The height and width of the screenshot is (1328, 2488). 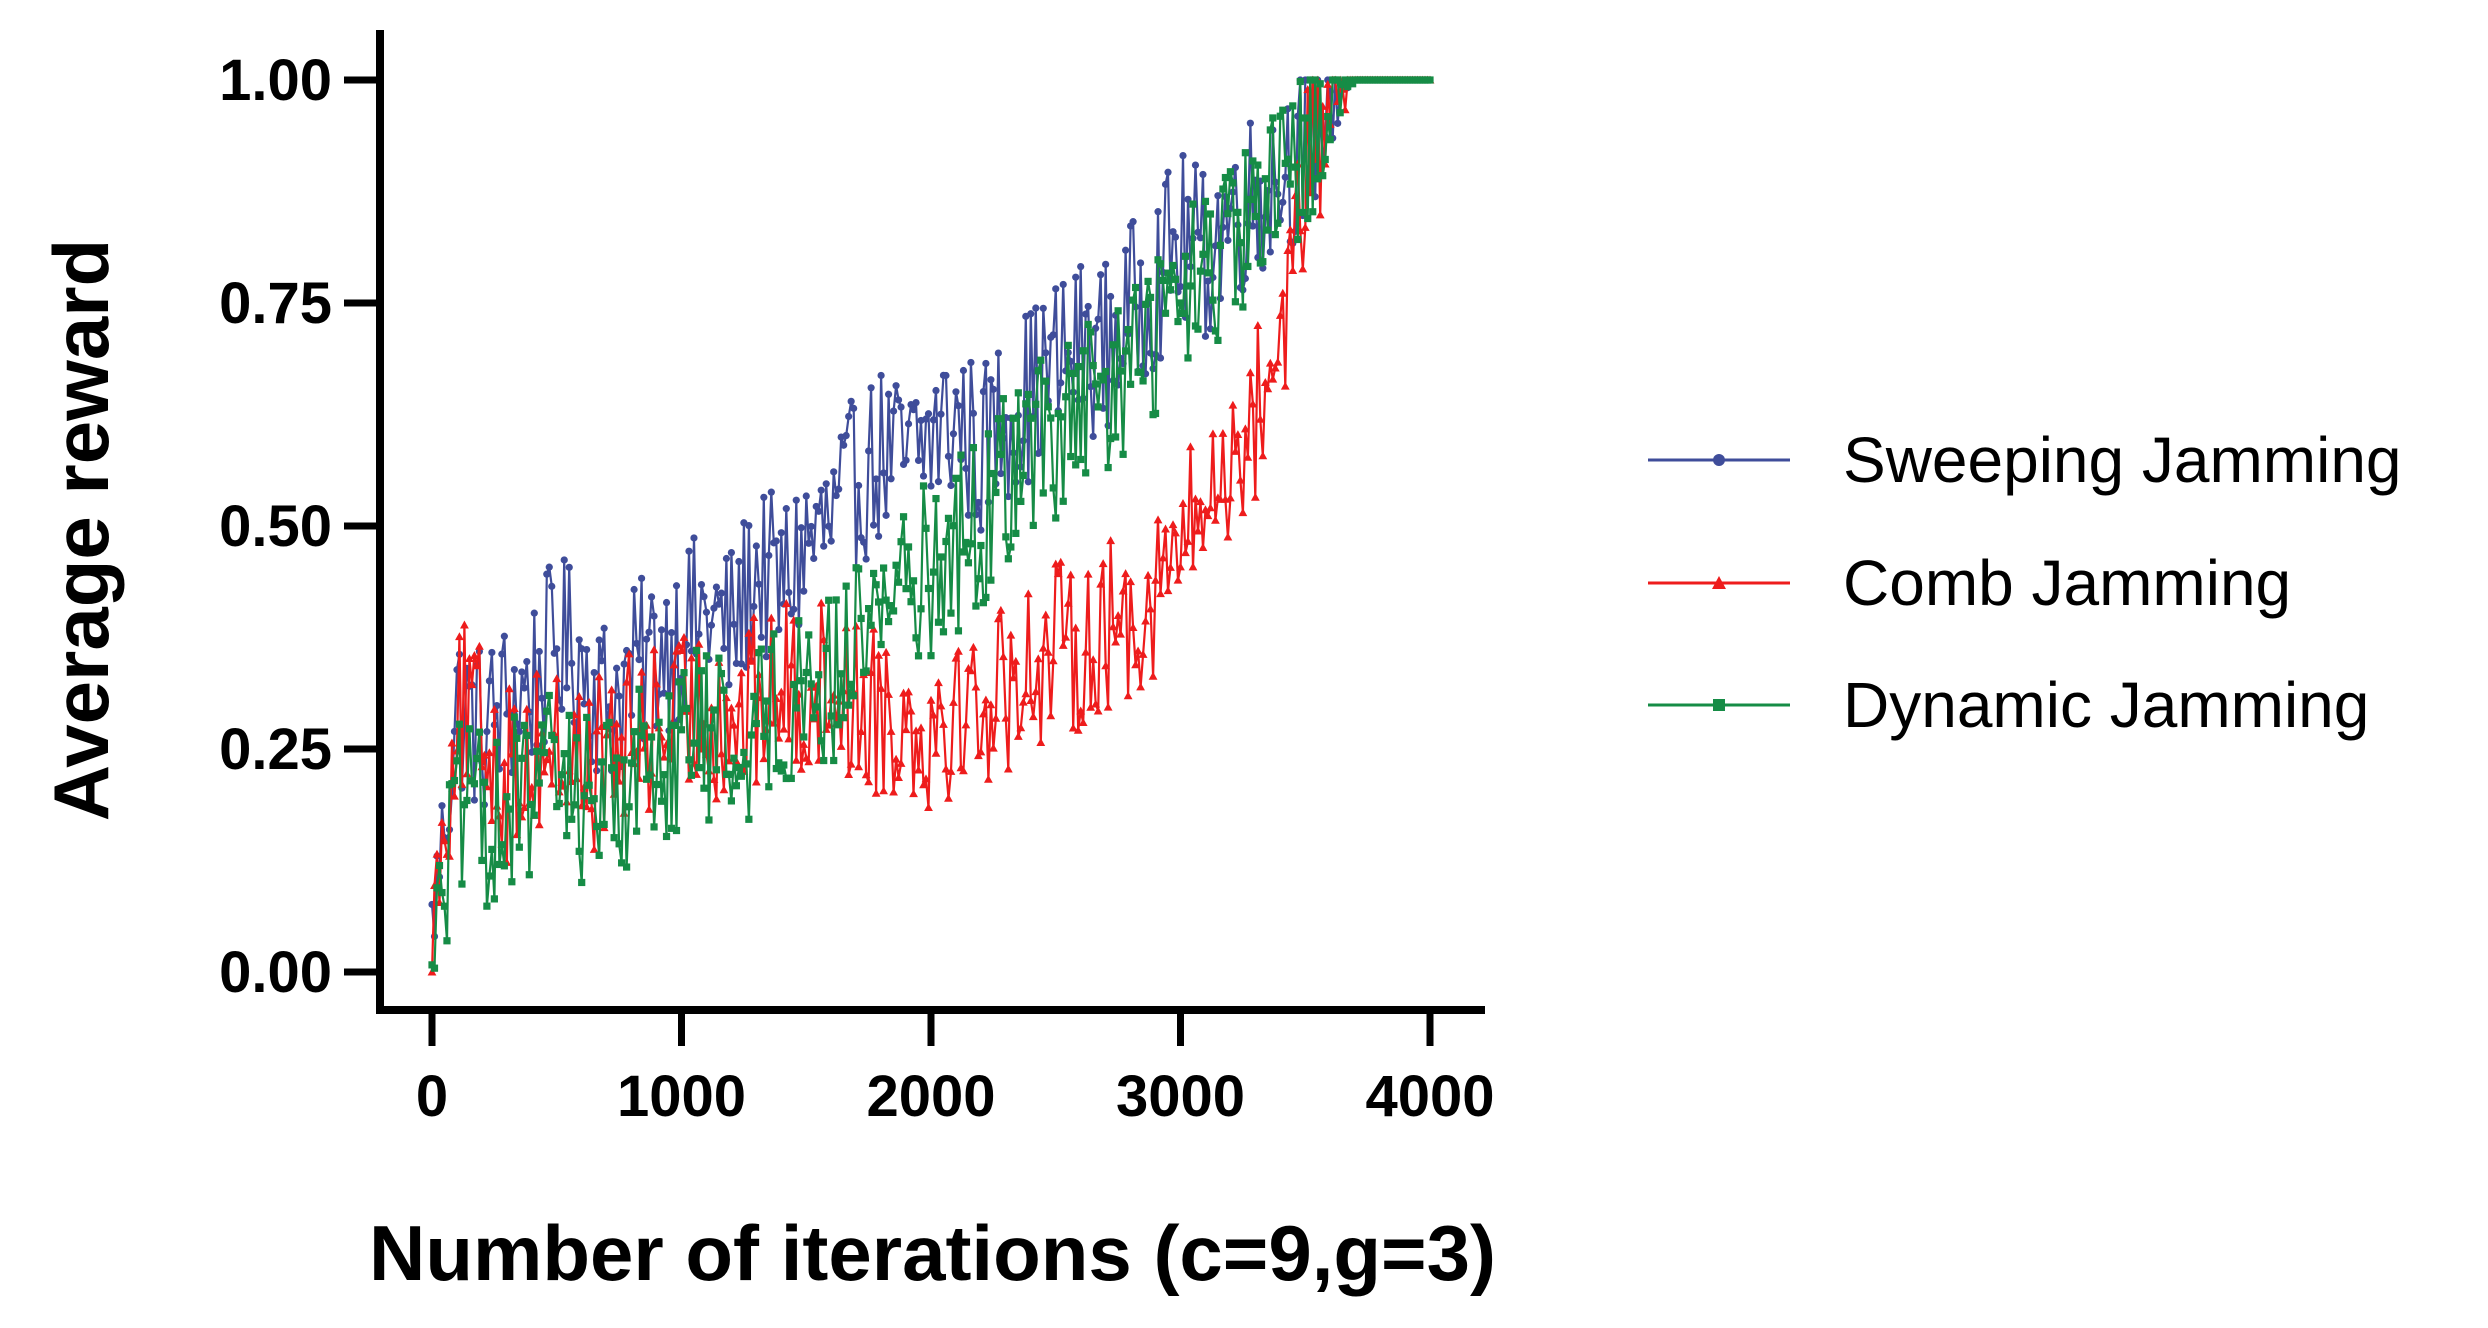 What do you see at coordinates (275, 303) in the screenshot?
I see `y-tick-label: 0.75` at bounding box center [275, 303].